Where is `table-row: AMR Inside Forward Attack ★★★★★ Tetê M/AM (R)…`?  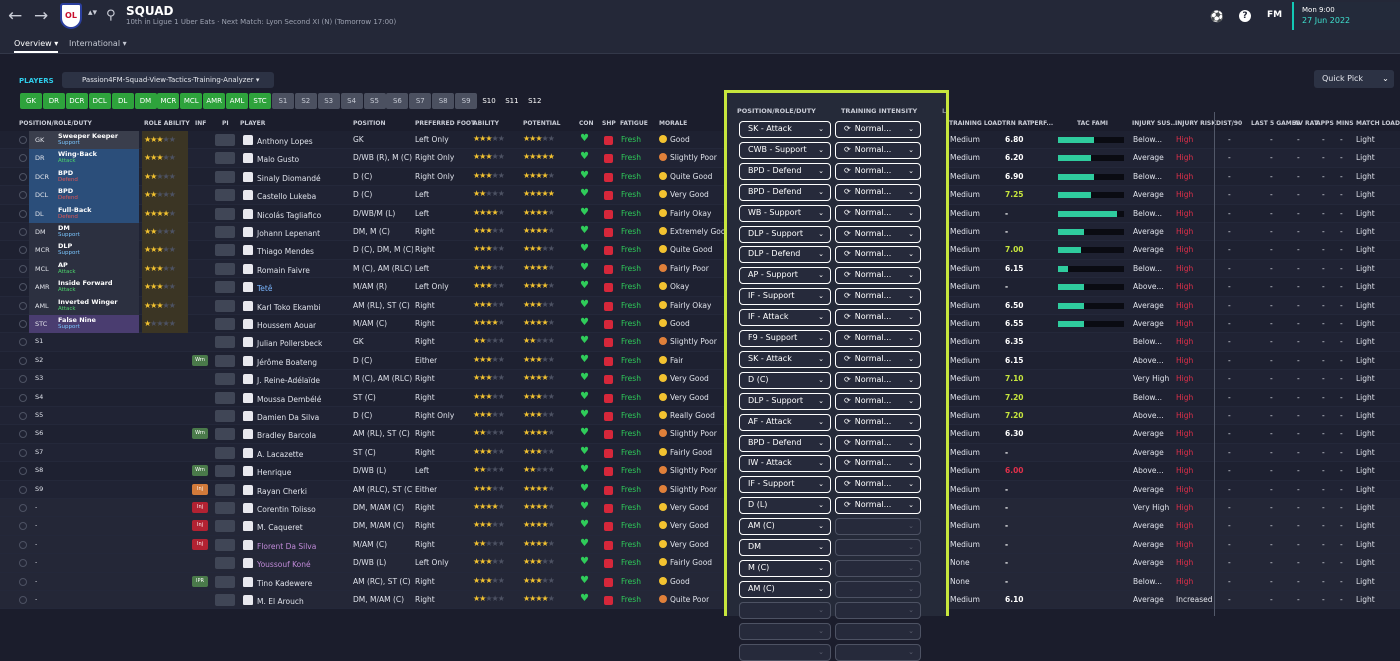
table-row: AMR Inside Forward Attack ★★★★★ Tetê M/AM (R)… is located at coordinates (700, 287).